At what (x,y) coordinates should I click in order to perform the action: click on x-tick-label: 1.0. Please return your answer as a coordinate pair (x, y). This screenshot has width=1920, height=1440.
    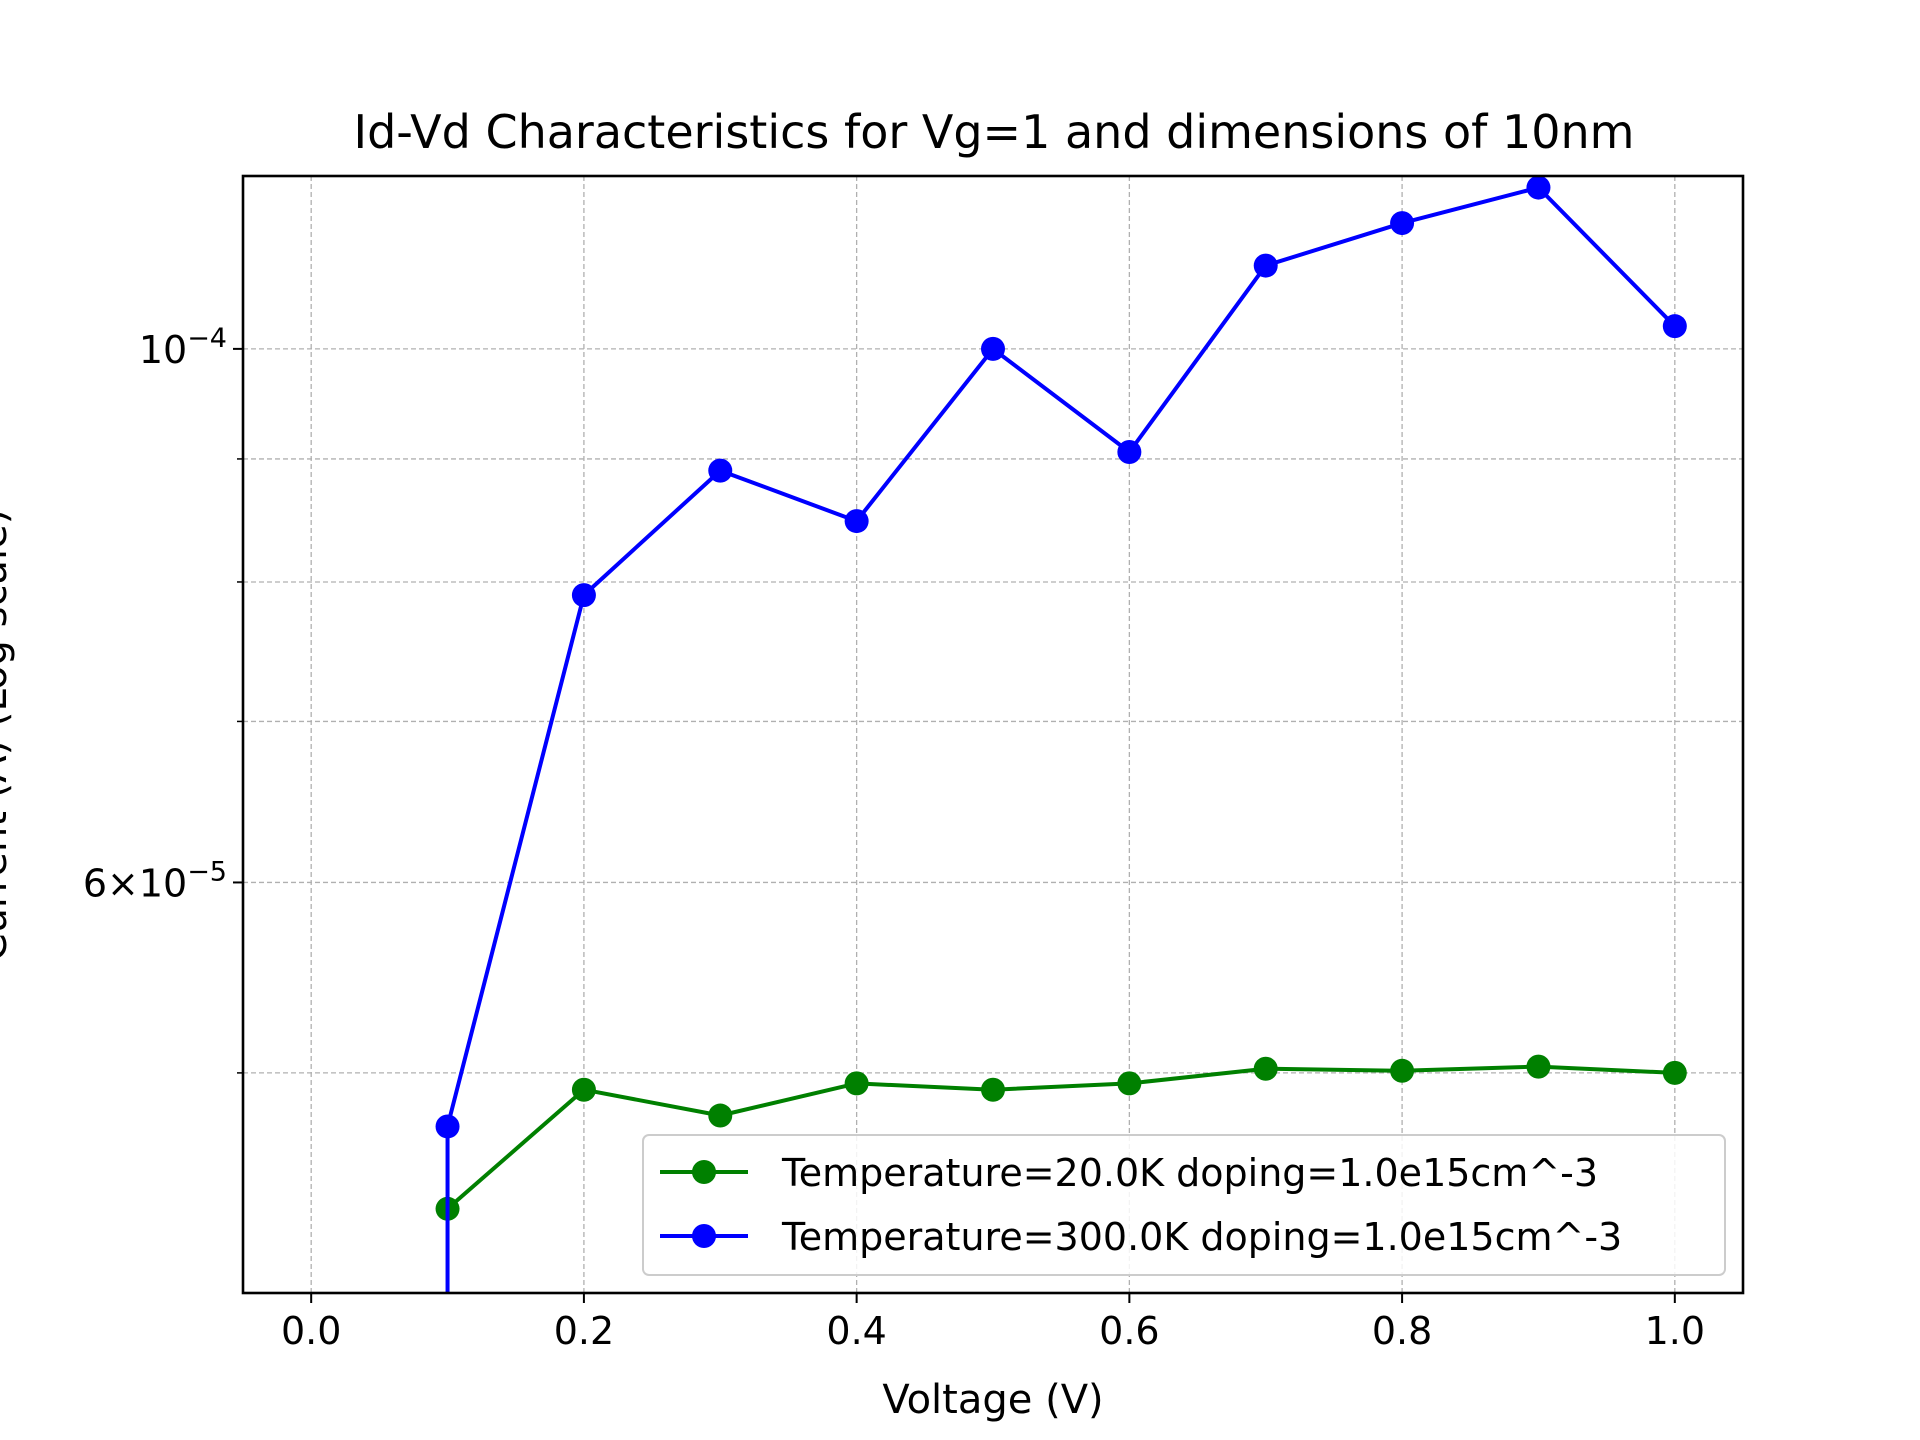
    Looking at the image, I should click on (1675, 1331).